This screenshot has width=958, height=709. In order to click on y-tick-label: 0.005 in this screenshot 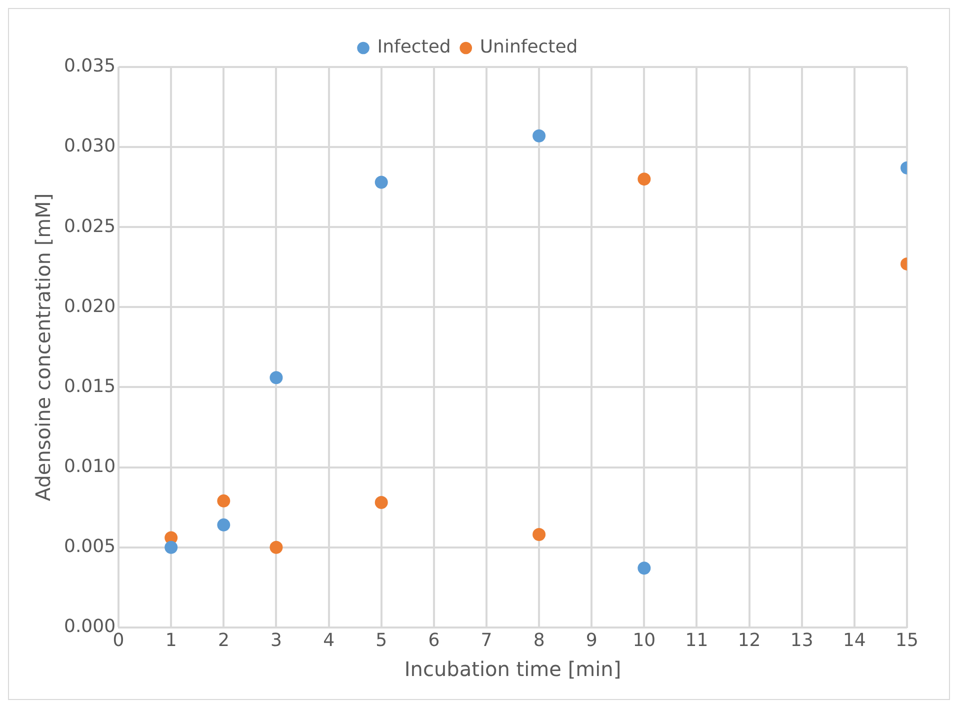, I will do `click(90, 547)`.